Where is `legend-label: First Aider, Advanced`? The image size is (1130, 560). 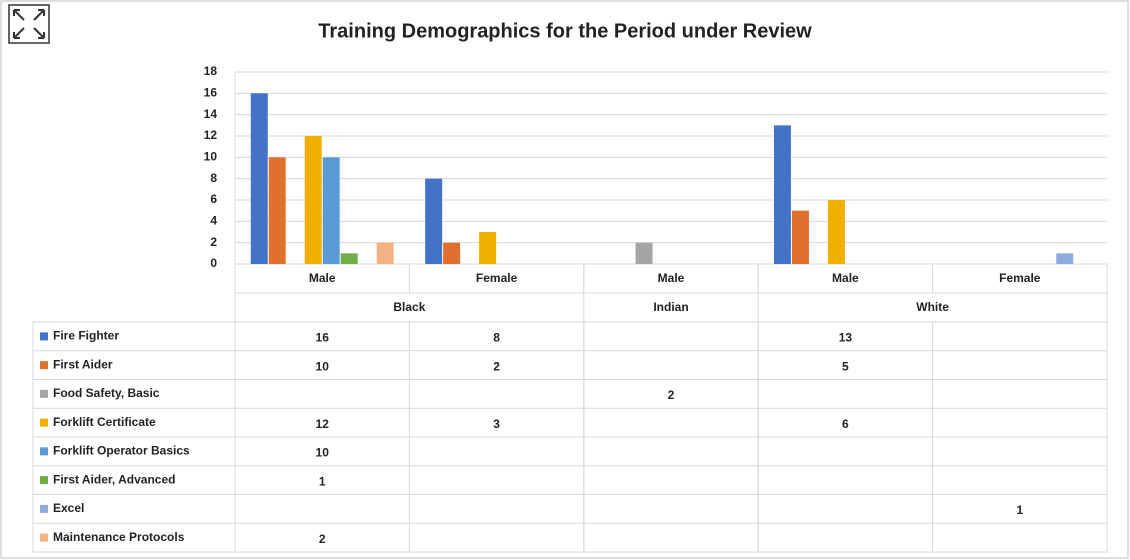 legend-label: First Aider, Advanced is located at coordinates (114, 479).